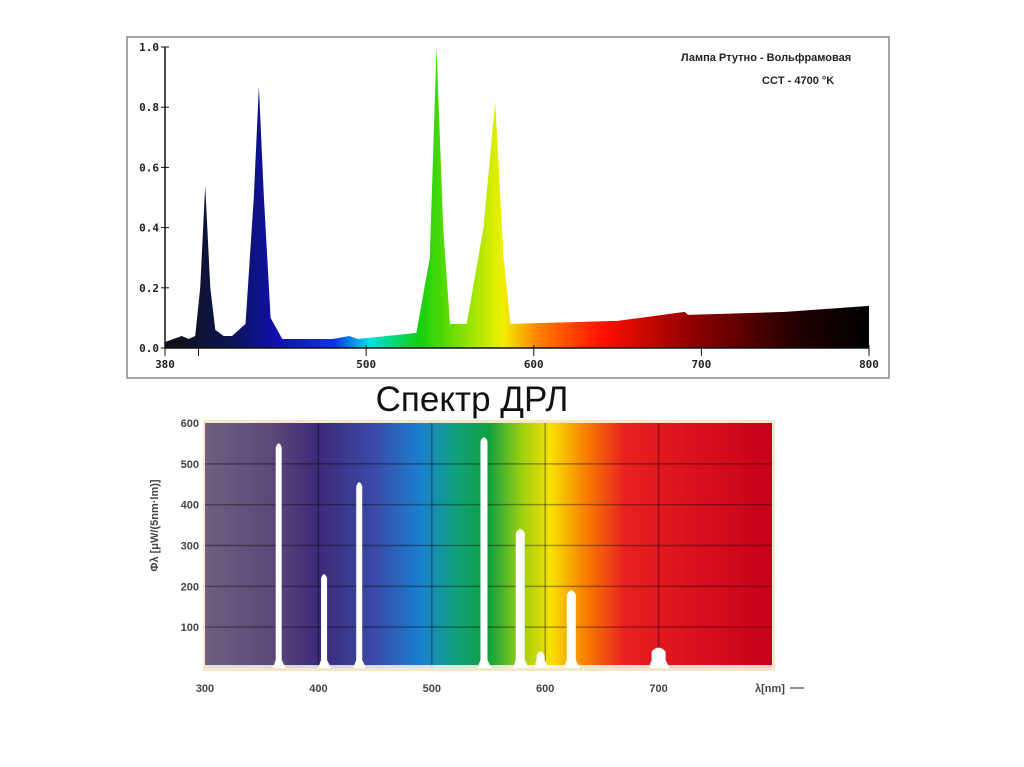 The width and height of the screenshot is (1024, 767). What do you see at coordinates (149, 107) in the screenshot?
I see `y-tick-label: 0.8` at bounding box center [149, 107].